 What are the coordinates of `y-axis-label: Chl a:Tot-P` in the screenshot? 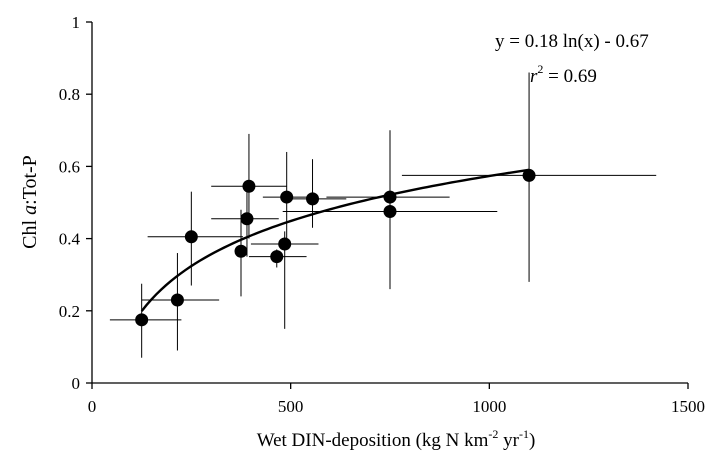 It's located at (30, 202).